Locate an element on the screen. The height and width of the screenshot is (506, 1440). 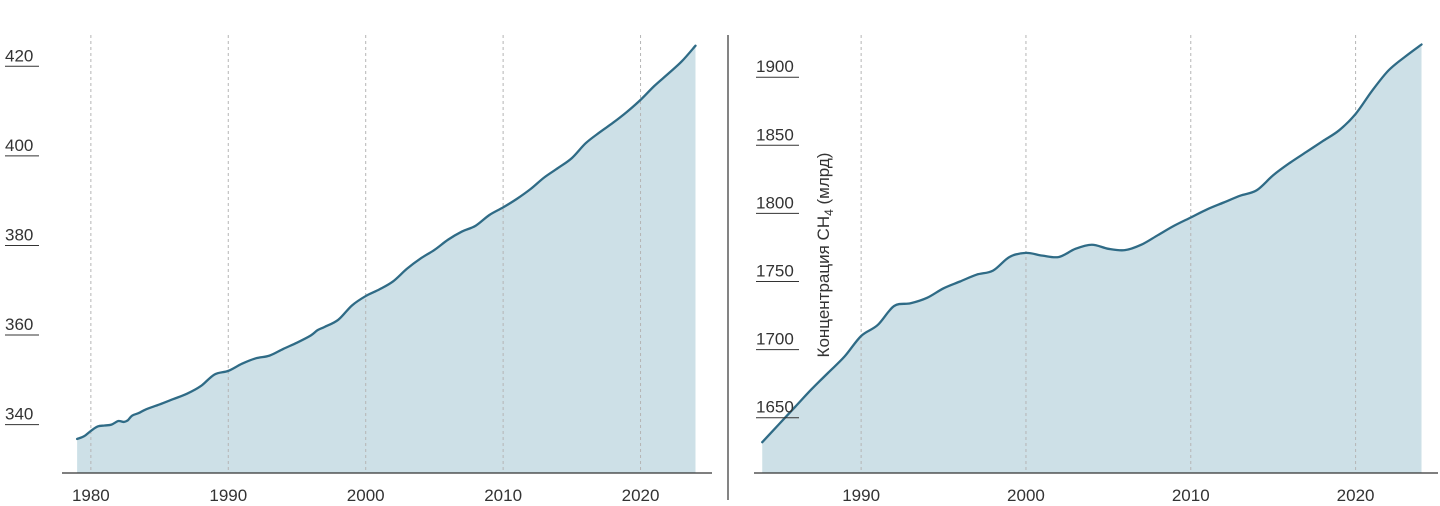
y-tick-label: 1700 is located at coordinates (775, 339).